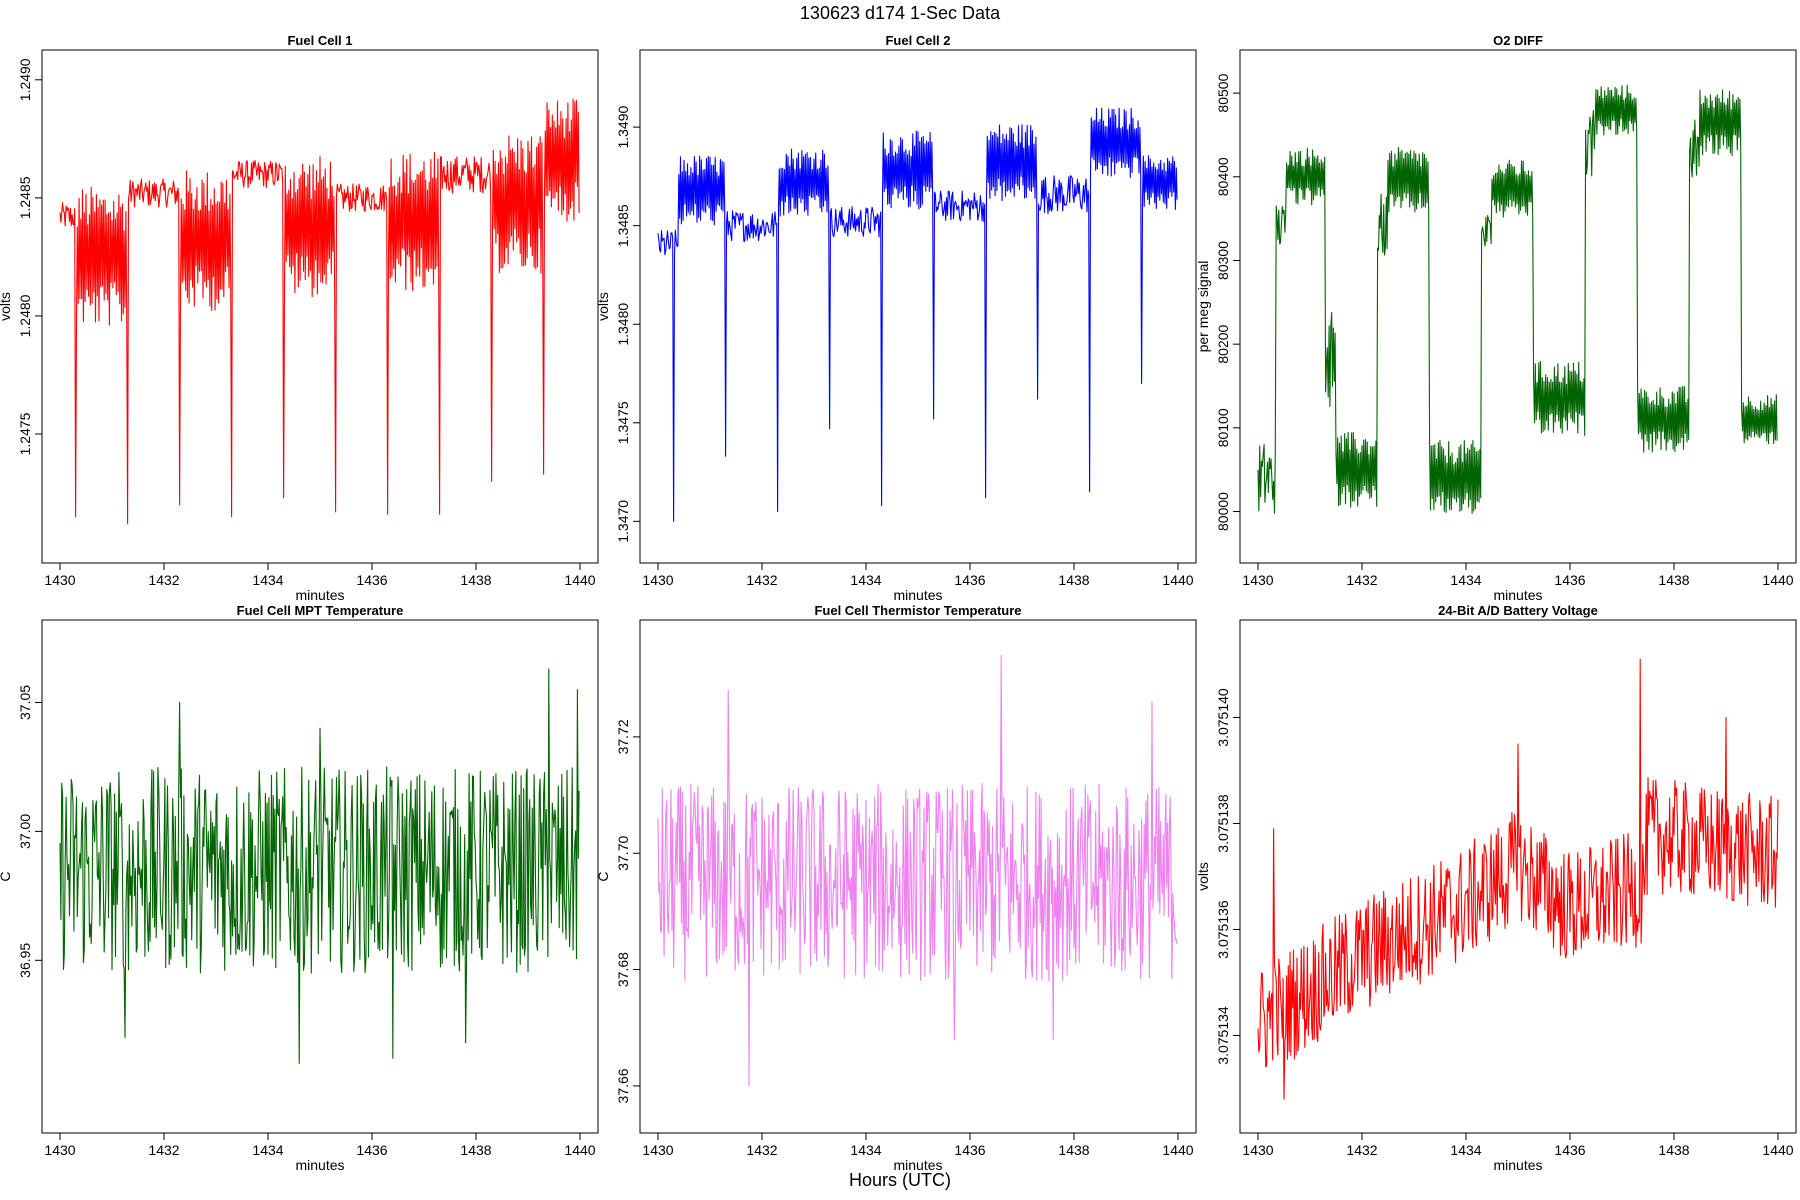 Image resolution: width=1800 pixels, height=1200 pixels. What do you see at coordinates (25, 315) in the screenshot?
I see `y-tick-label: 1.2480` at bounding box center [25, 315].